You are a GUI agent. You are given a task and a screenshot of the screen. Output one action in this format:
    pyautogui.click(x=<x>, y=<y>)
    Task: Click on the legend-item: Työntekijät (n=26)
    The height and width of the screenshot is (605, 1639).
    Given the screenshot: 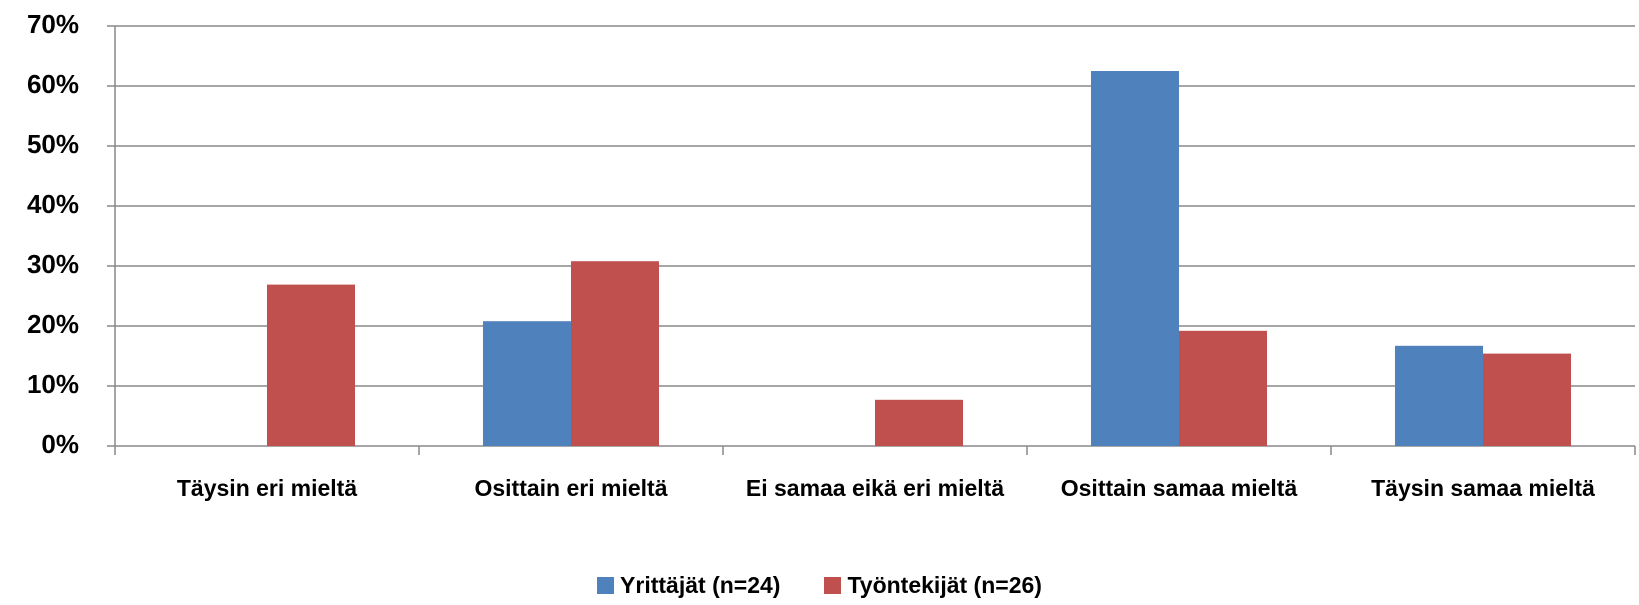 What is the action you would take?
    pyautogui.click(x=933, y=585)
    